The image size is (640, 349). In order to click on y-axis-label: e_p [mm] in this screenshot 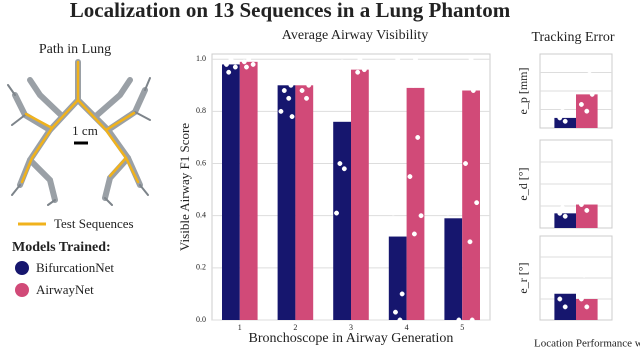, I will do `click(523, 91)`.